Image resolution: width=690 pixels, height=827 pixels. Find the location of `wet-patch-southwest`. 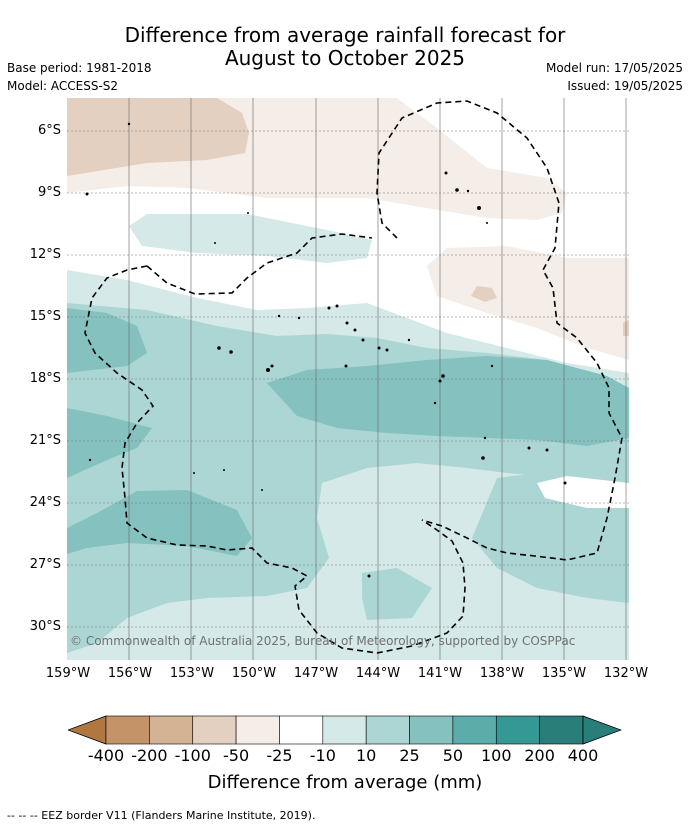

wet-patch-southwest is located at coordinates (159, 523).